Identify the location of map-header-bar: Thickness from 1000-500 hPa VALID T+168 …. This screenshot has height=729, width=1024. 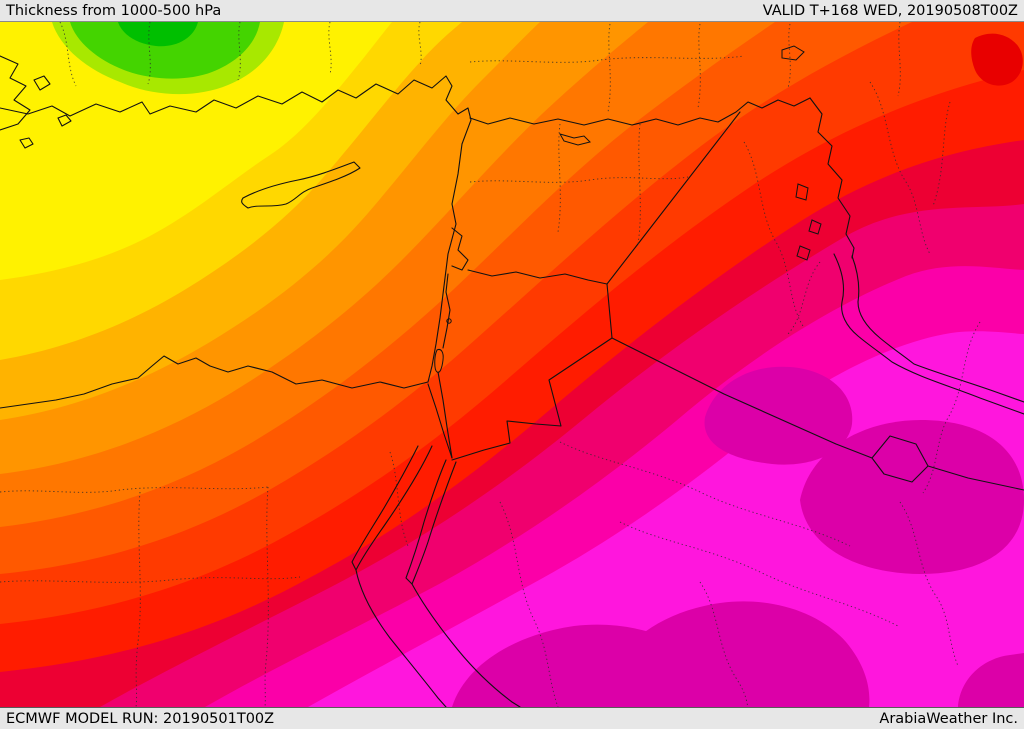
(512, 11).